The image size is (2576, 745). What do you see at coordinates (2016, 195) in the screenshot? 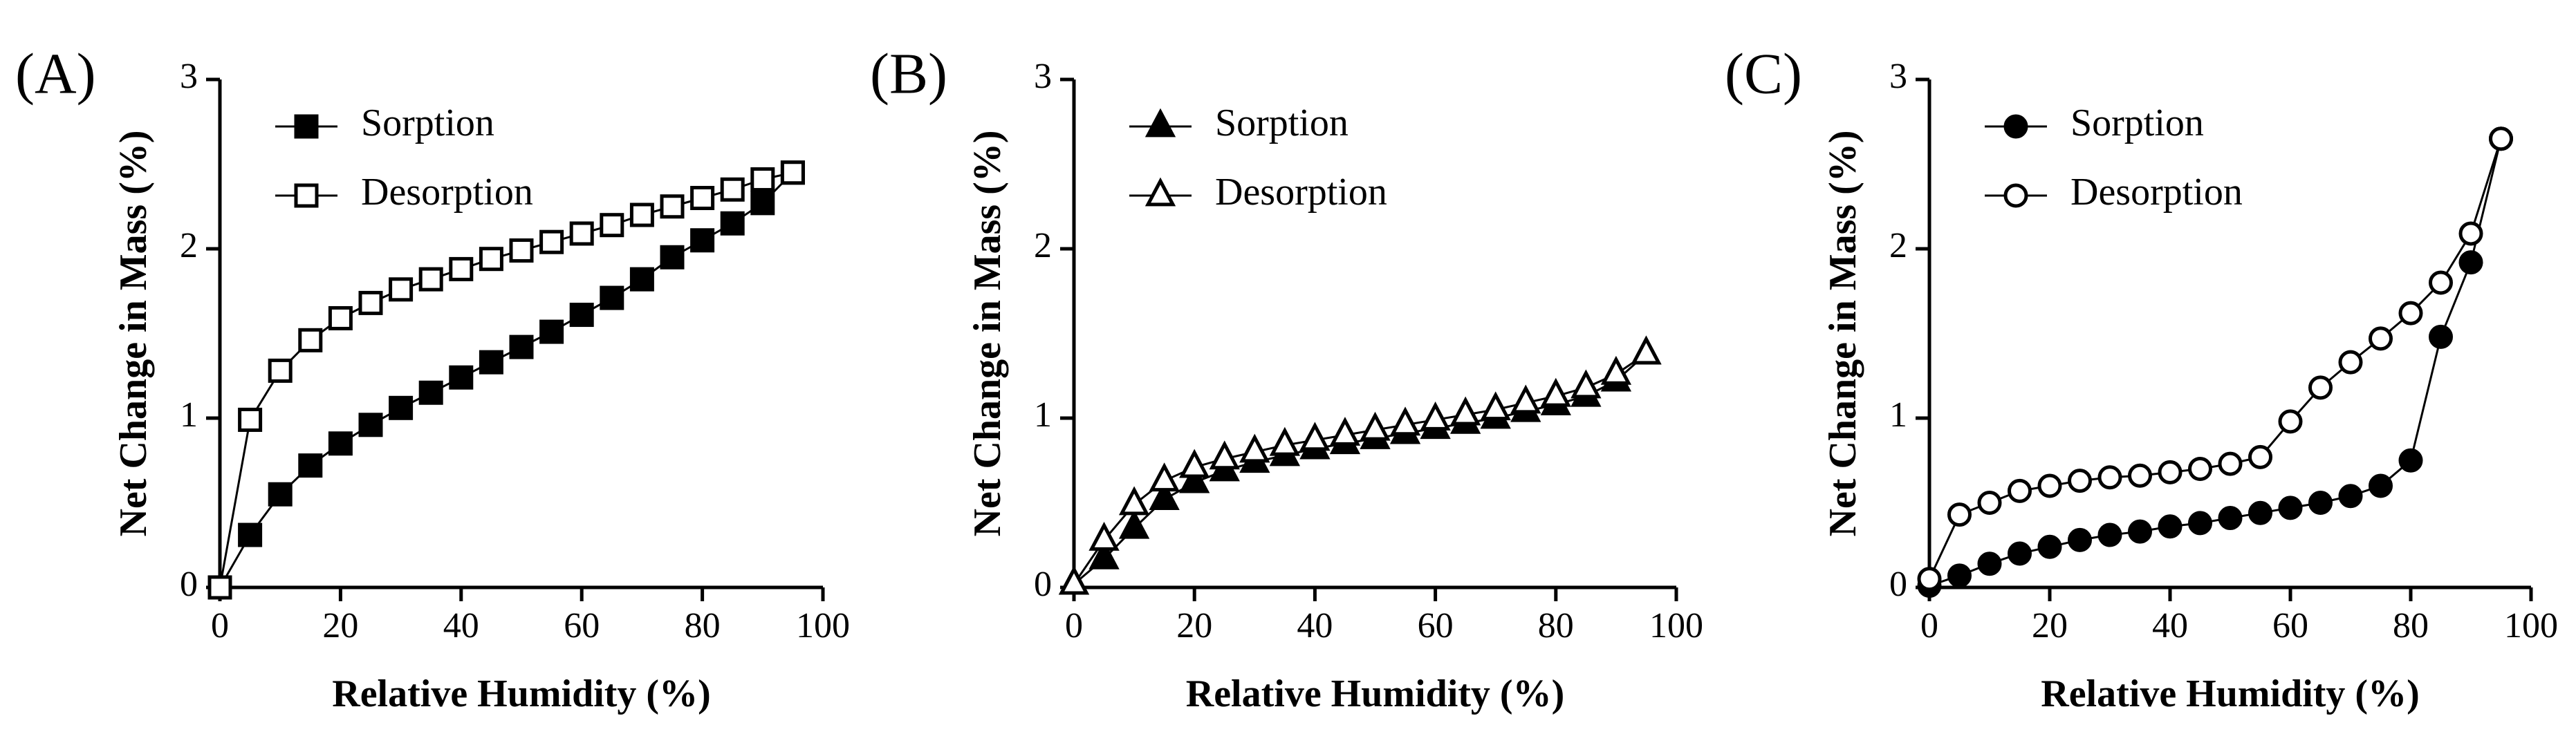
I see `legend-marker-desorption` at bounding box center [2016, 195].